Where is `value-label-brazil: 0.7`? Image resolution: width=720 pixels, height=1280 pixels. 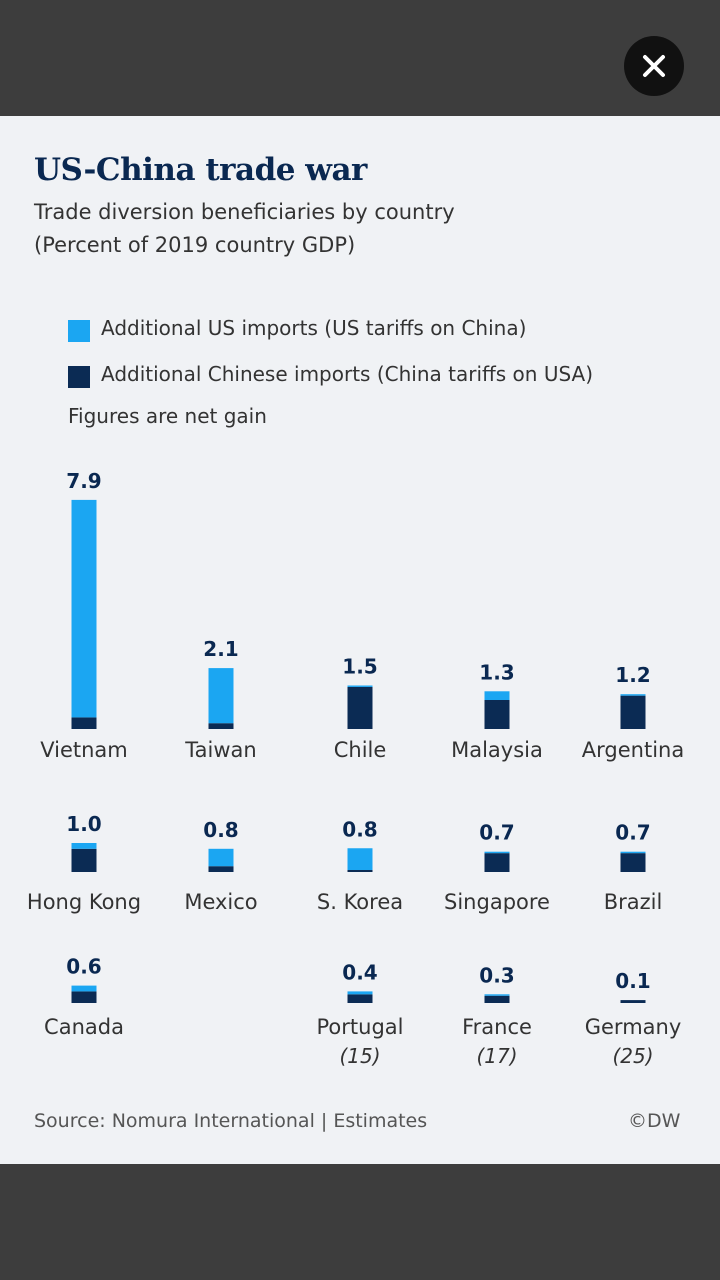 value-label-brazil: 0.7 is located at coordinates (632, 833).